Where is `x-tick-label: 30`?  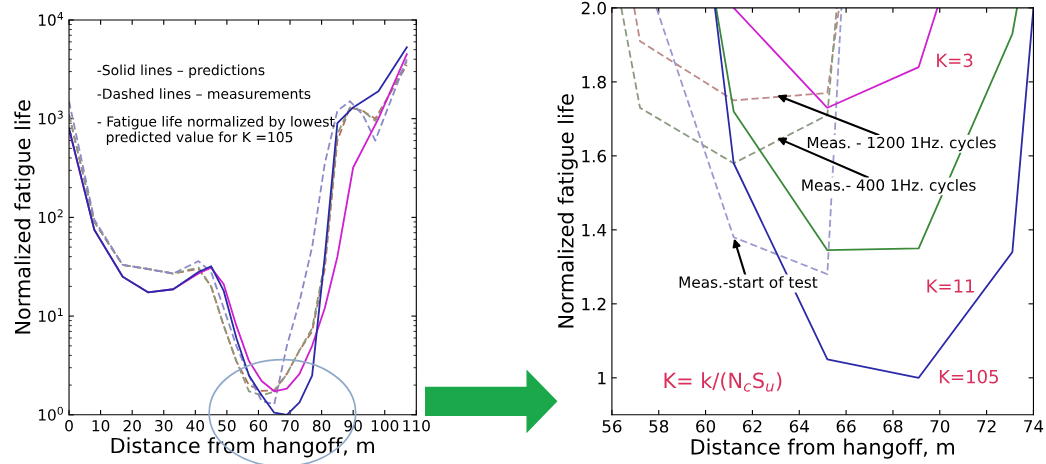 x-tick-label: 30 is located at coordinates (164, 425).